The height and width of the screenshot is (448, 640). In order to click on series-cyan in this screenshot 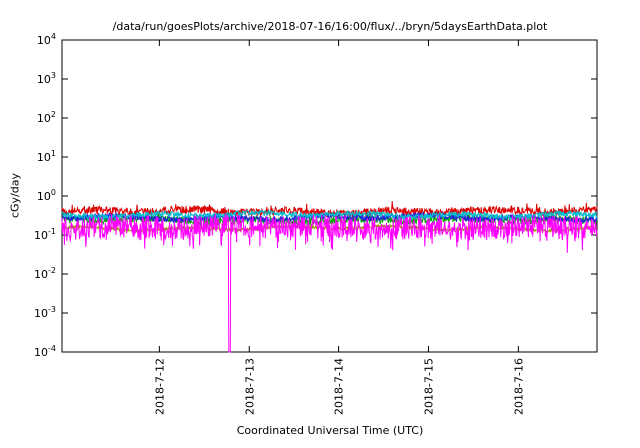, I will do `click(329, 215)`.